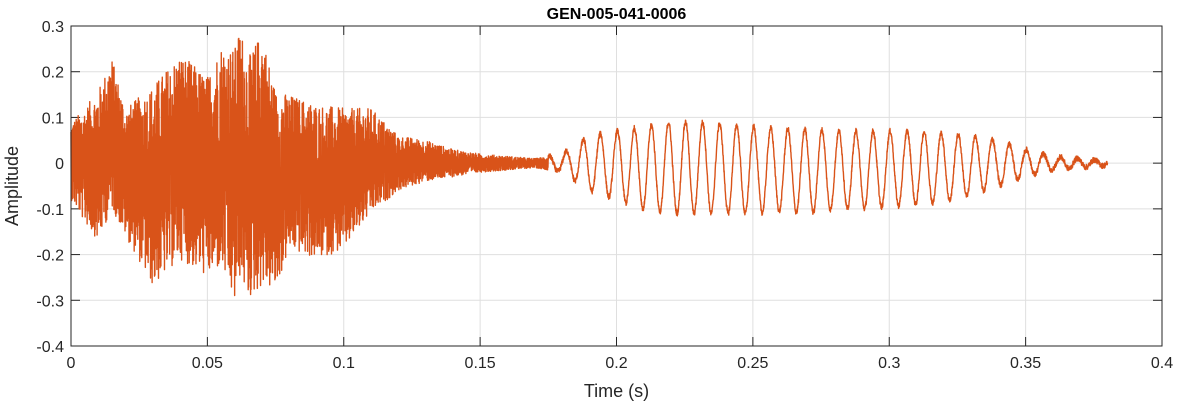 The width and height of the screenshot is (1177, 404). What do you see at coordinates (344, 363) in the screenshot?
I see `x-tick-label: 0.1` at bounding box center [344, 363].